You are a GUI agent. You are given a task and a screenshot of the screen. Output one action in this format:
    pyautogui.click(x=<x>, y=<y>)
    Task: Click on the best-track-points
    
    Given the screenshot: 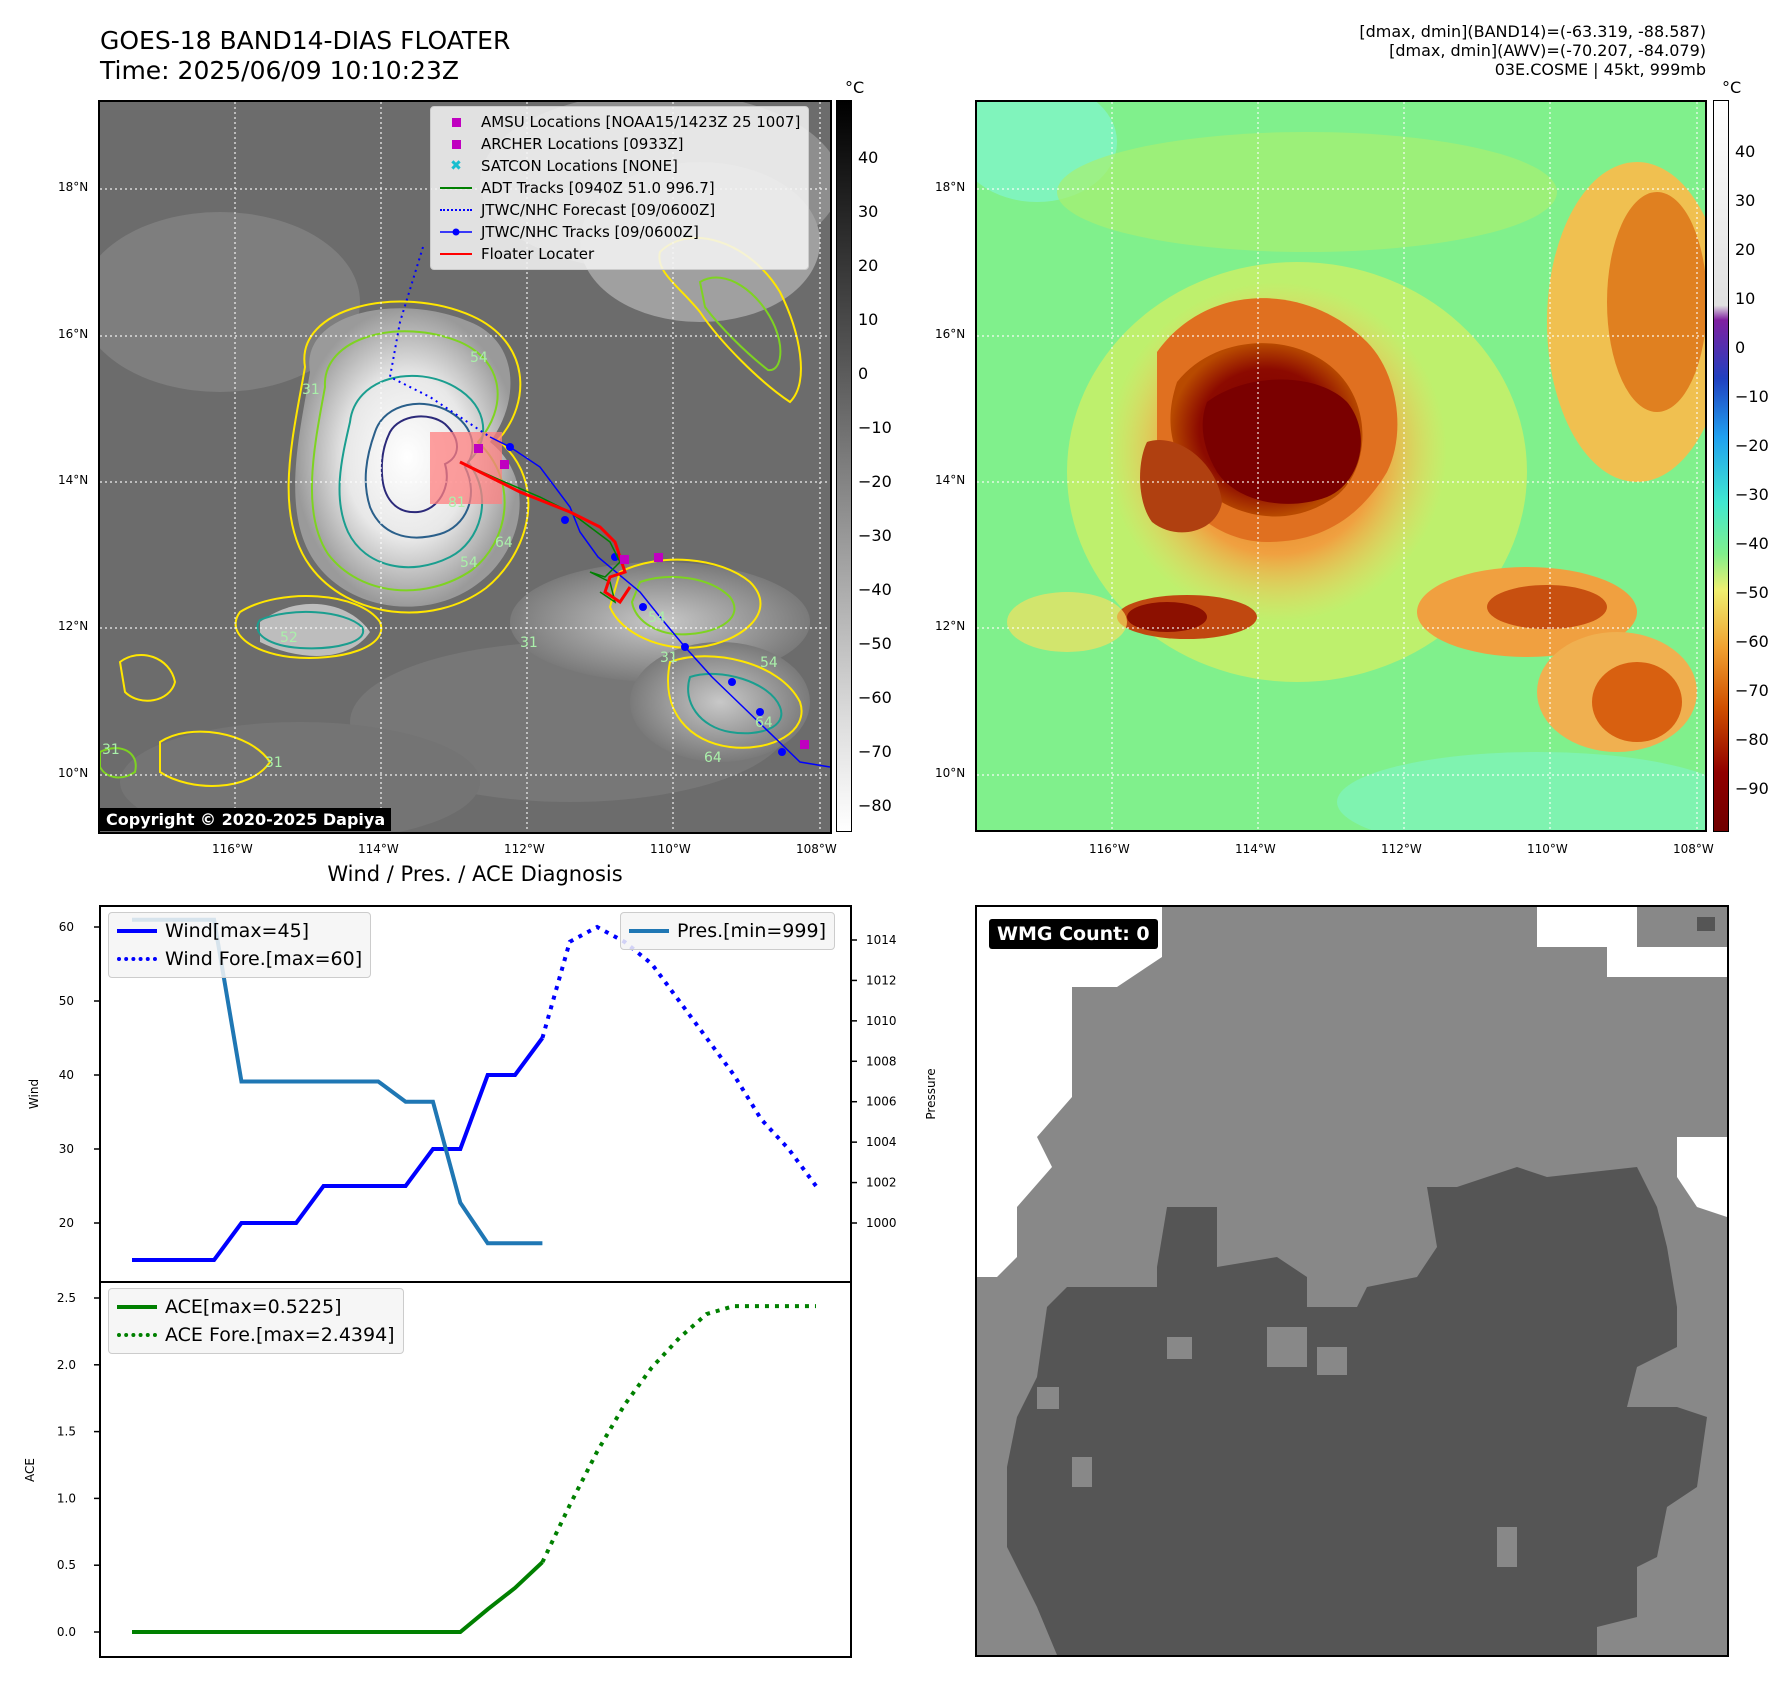 What is the action you would take?
    pyautogui.click(x=646, y=599)
    